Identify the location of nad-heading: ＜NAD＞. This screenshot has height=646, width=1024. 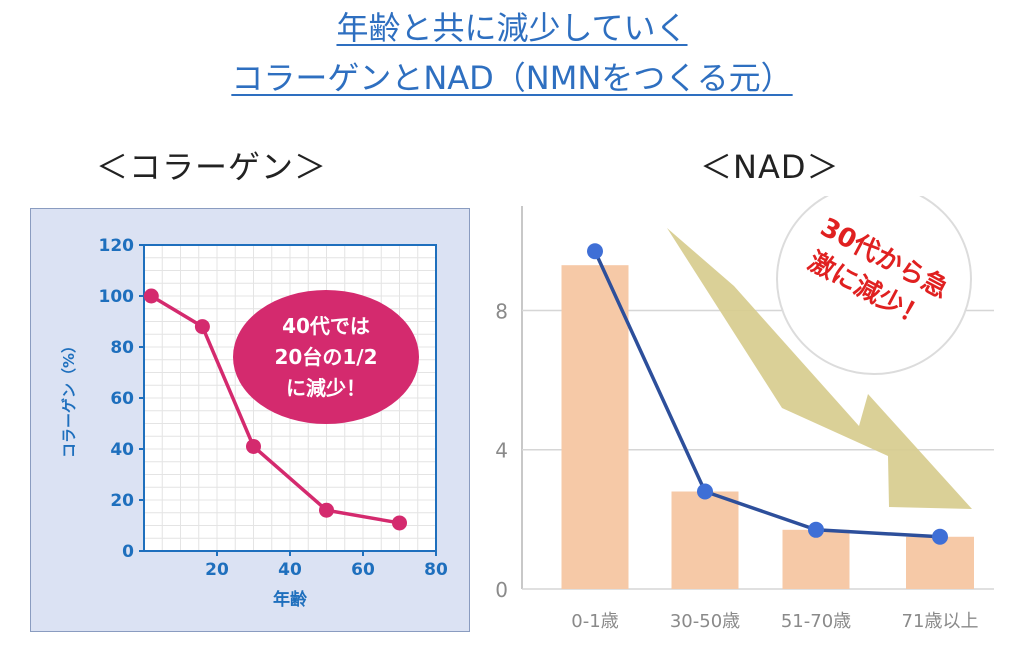
(770, 167).